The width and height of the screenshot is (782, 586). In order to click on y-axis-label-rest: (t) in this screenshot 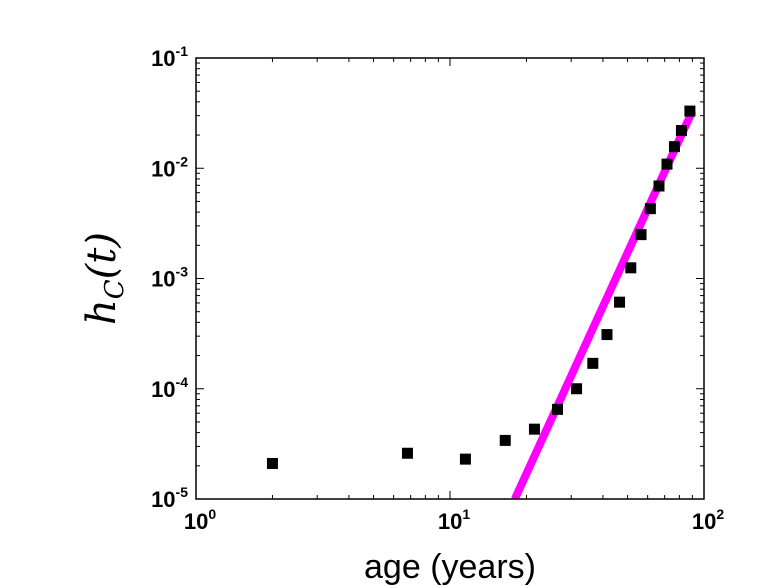, I will do `click(102, 255)`.